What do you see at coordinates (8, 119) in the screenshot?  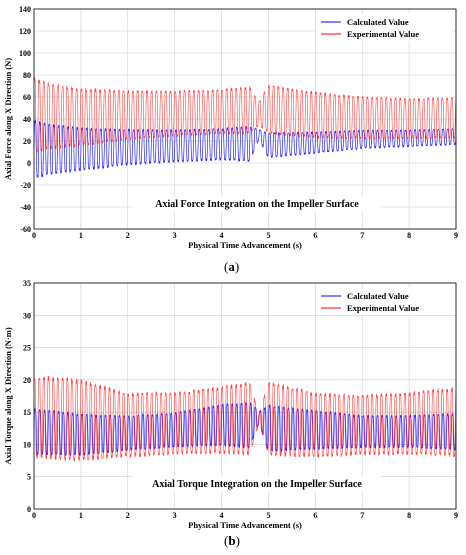 I see `y-axis-title: Axial Force along X Direction (N)` at bounding box center [8, 119].